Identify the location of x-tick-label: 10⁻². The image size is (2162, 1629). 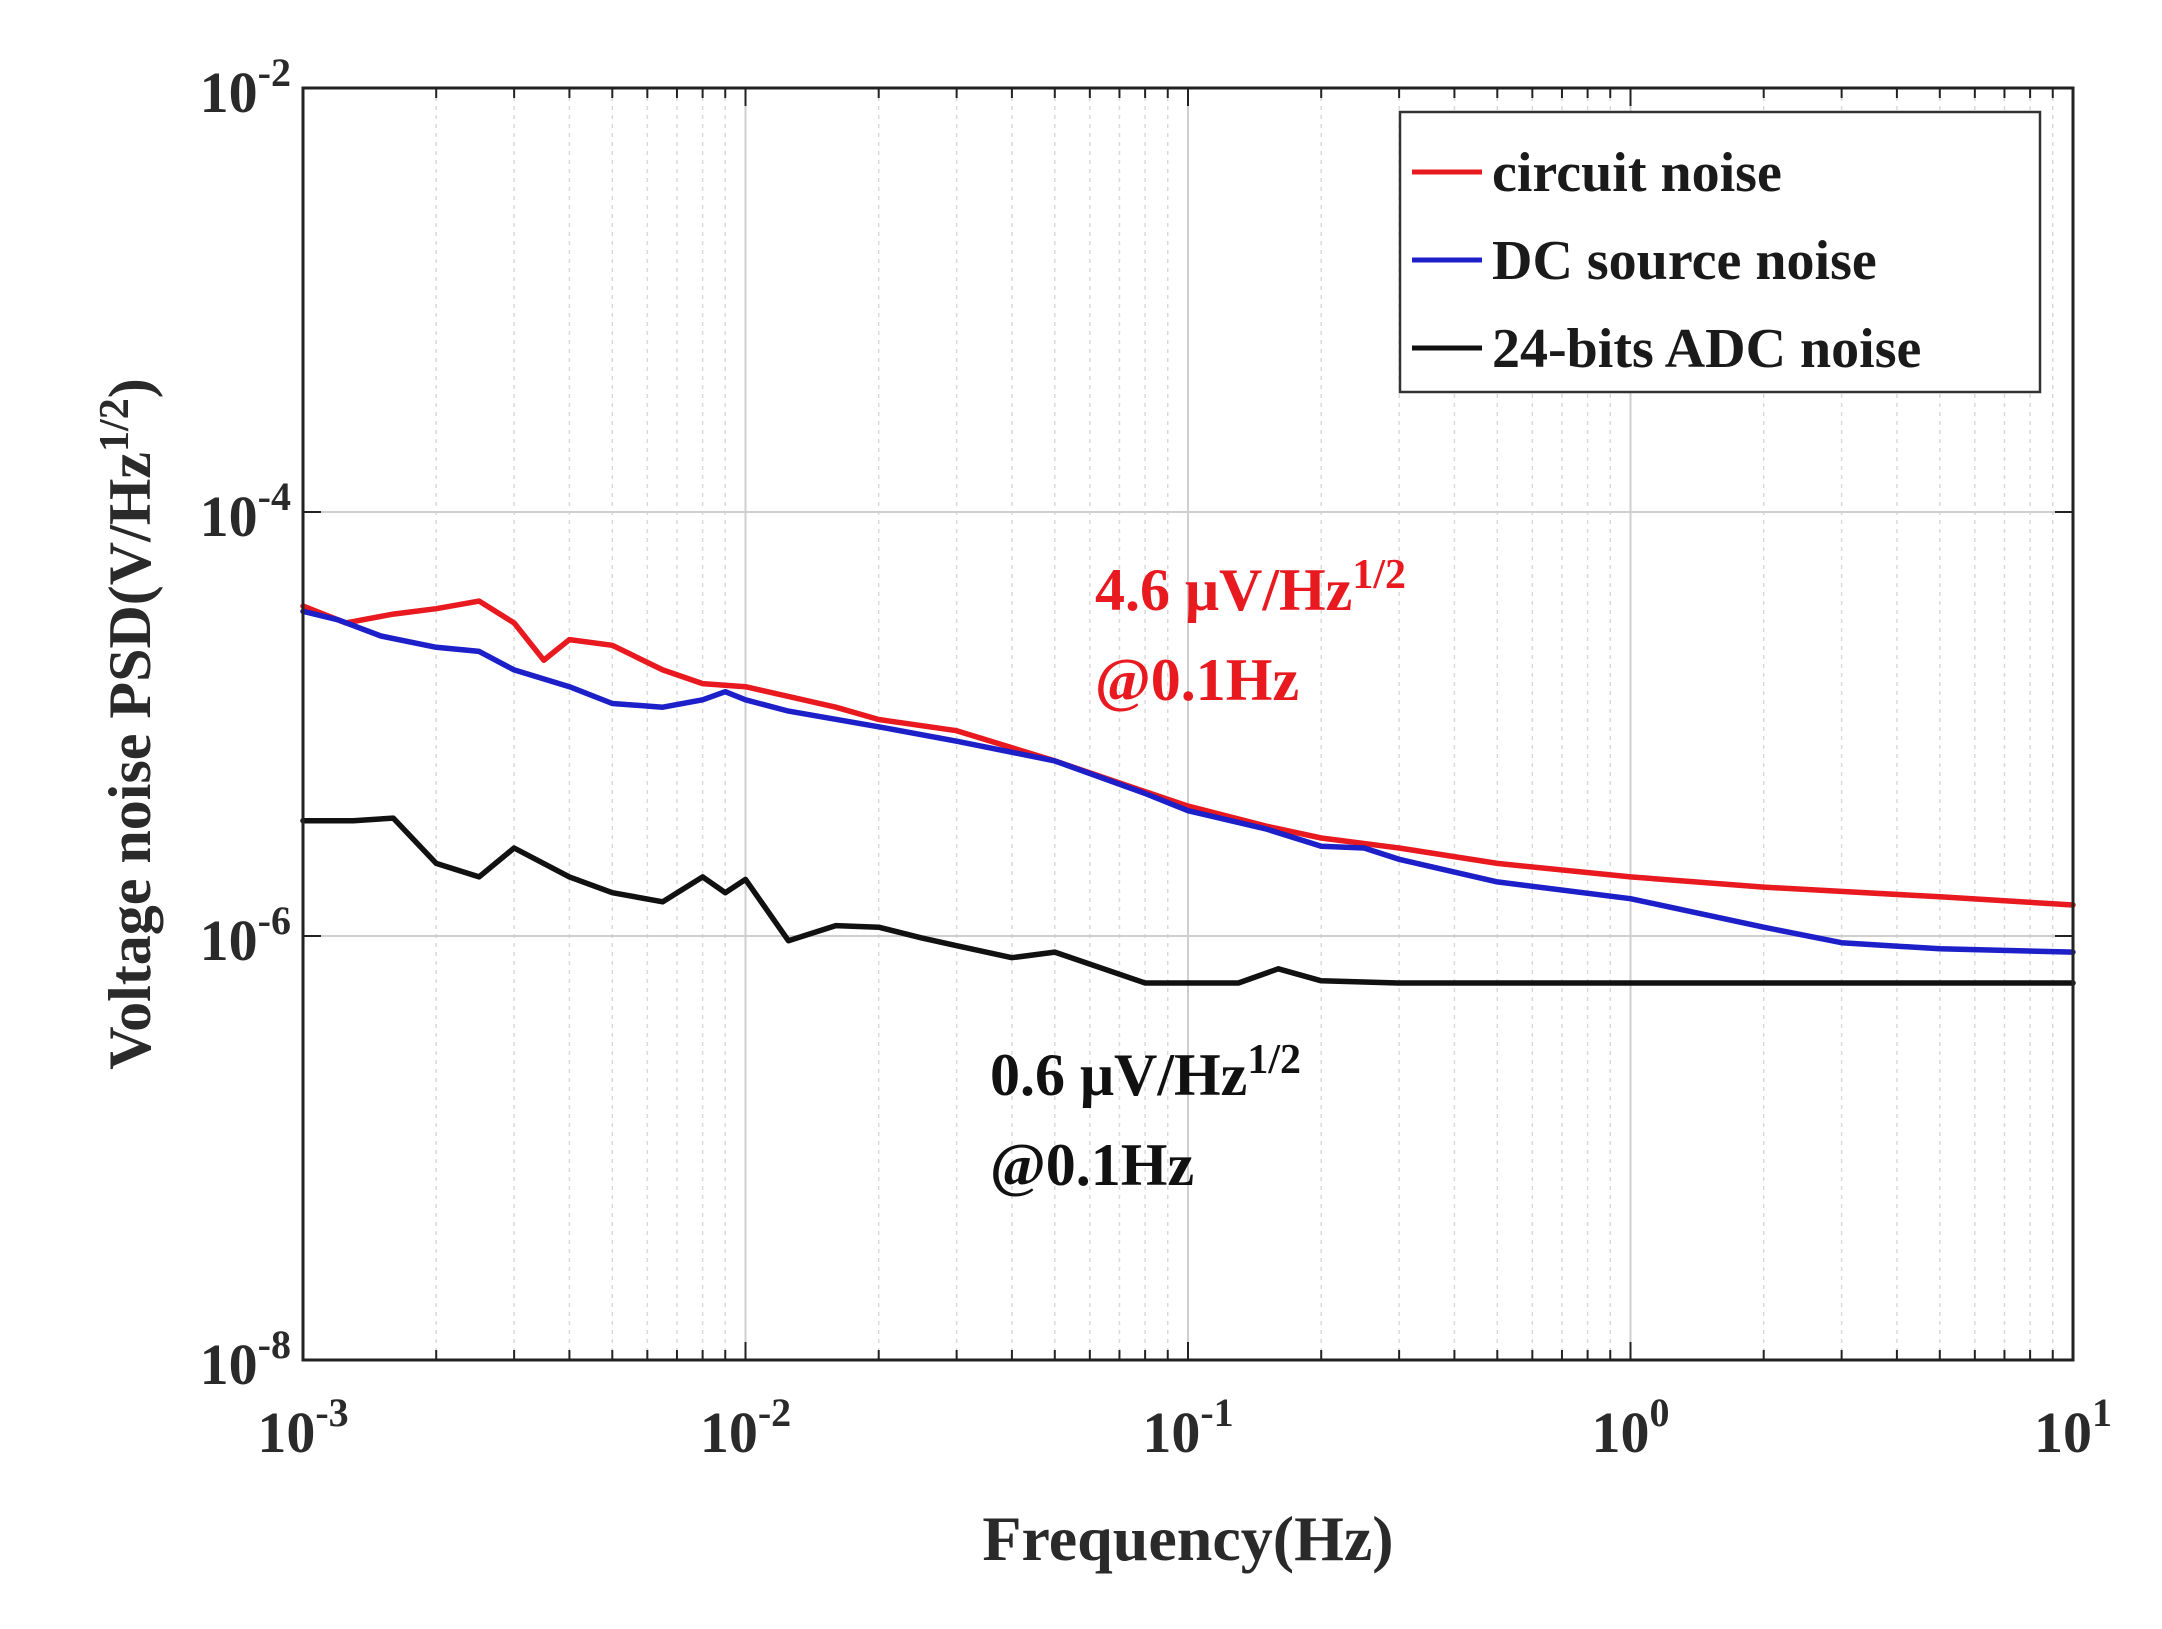
(745, 1427).